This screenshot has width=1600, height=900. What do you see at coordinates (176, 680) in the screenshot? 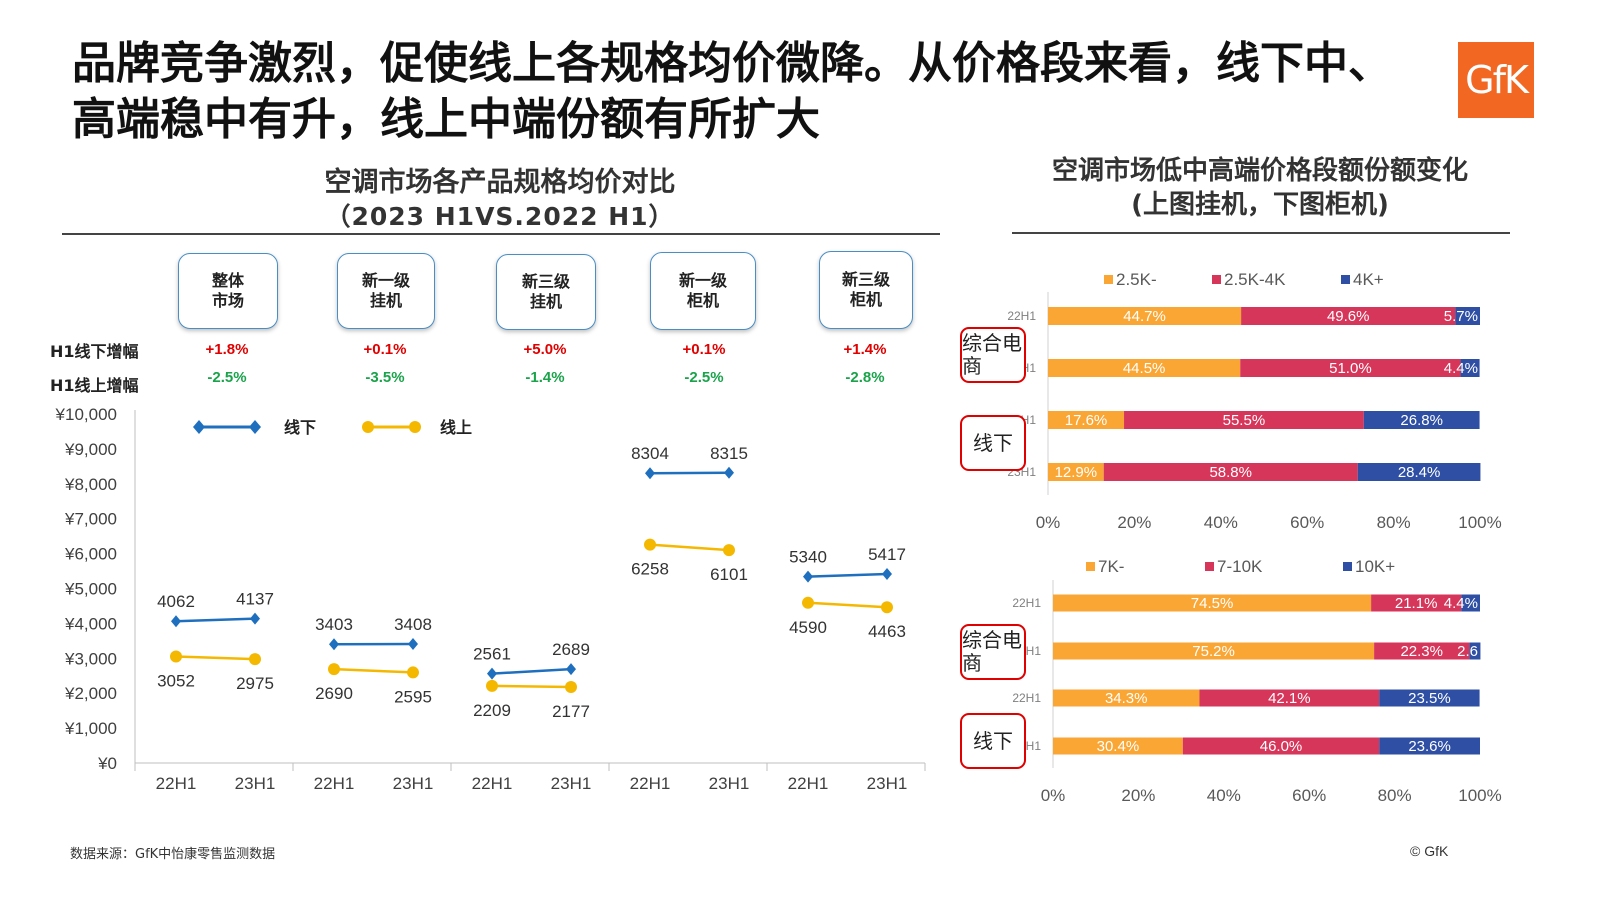
I see `data-label: 3052` at bounding box center [176, 680].